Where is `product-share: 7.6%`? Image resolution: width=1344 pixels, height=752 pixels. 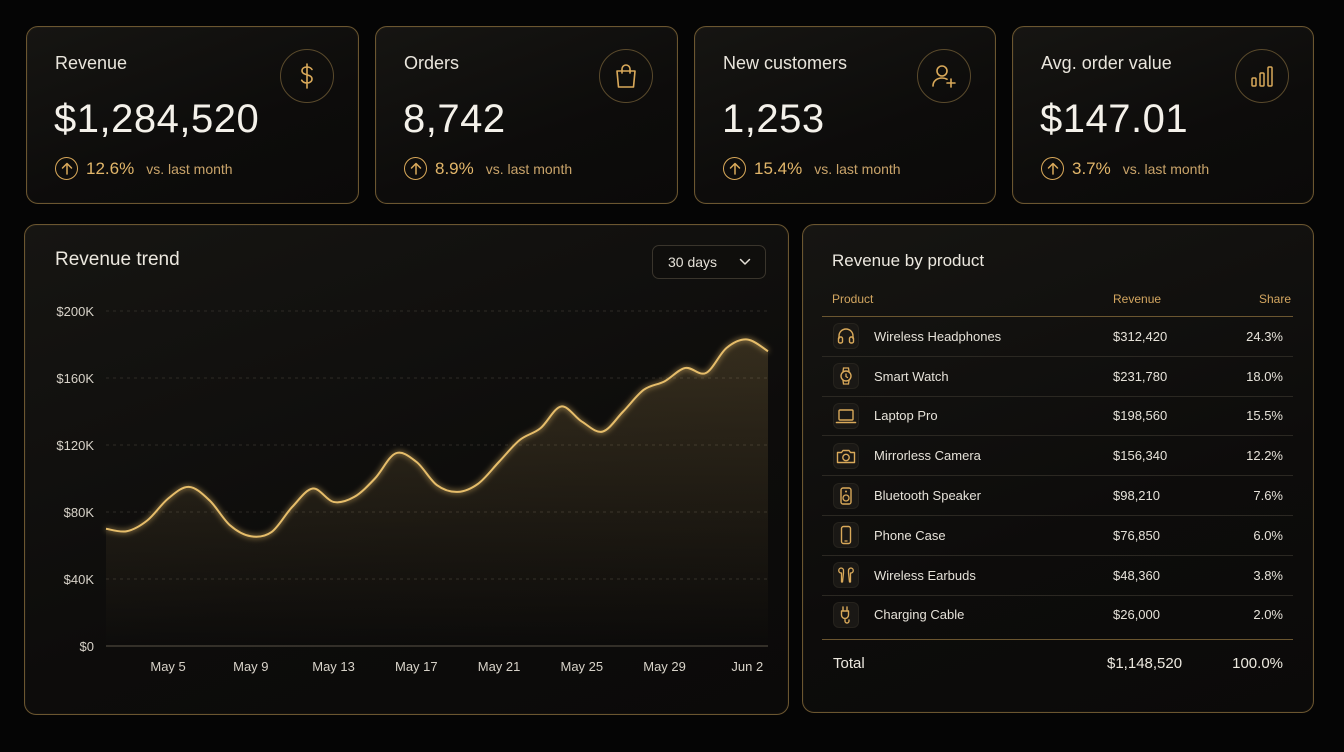 product-share: 7.6% is located at coordinates (1268, 496).